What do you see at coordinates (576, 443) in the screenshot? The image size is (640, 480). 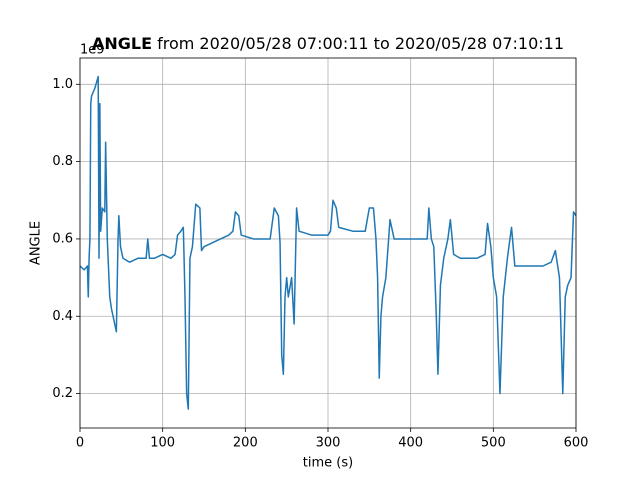 I see `x-tick-label: 600` at bounding box center [576, 443].